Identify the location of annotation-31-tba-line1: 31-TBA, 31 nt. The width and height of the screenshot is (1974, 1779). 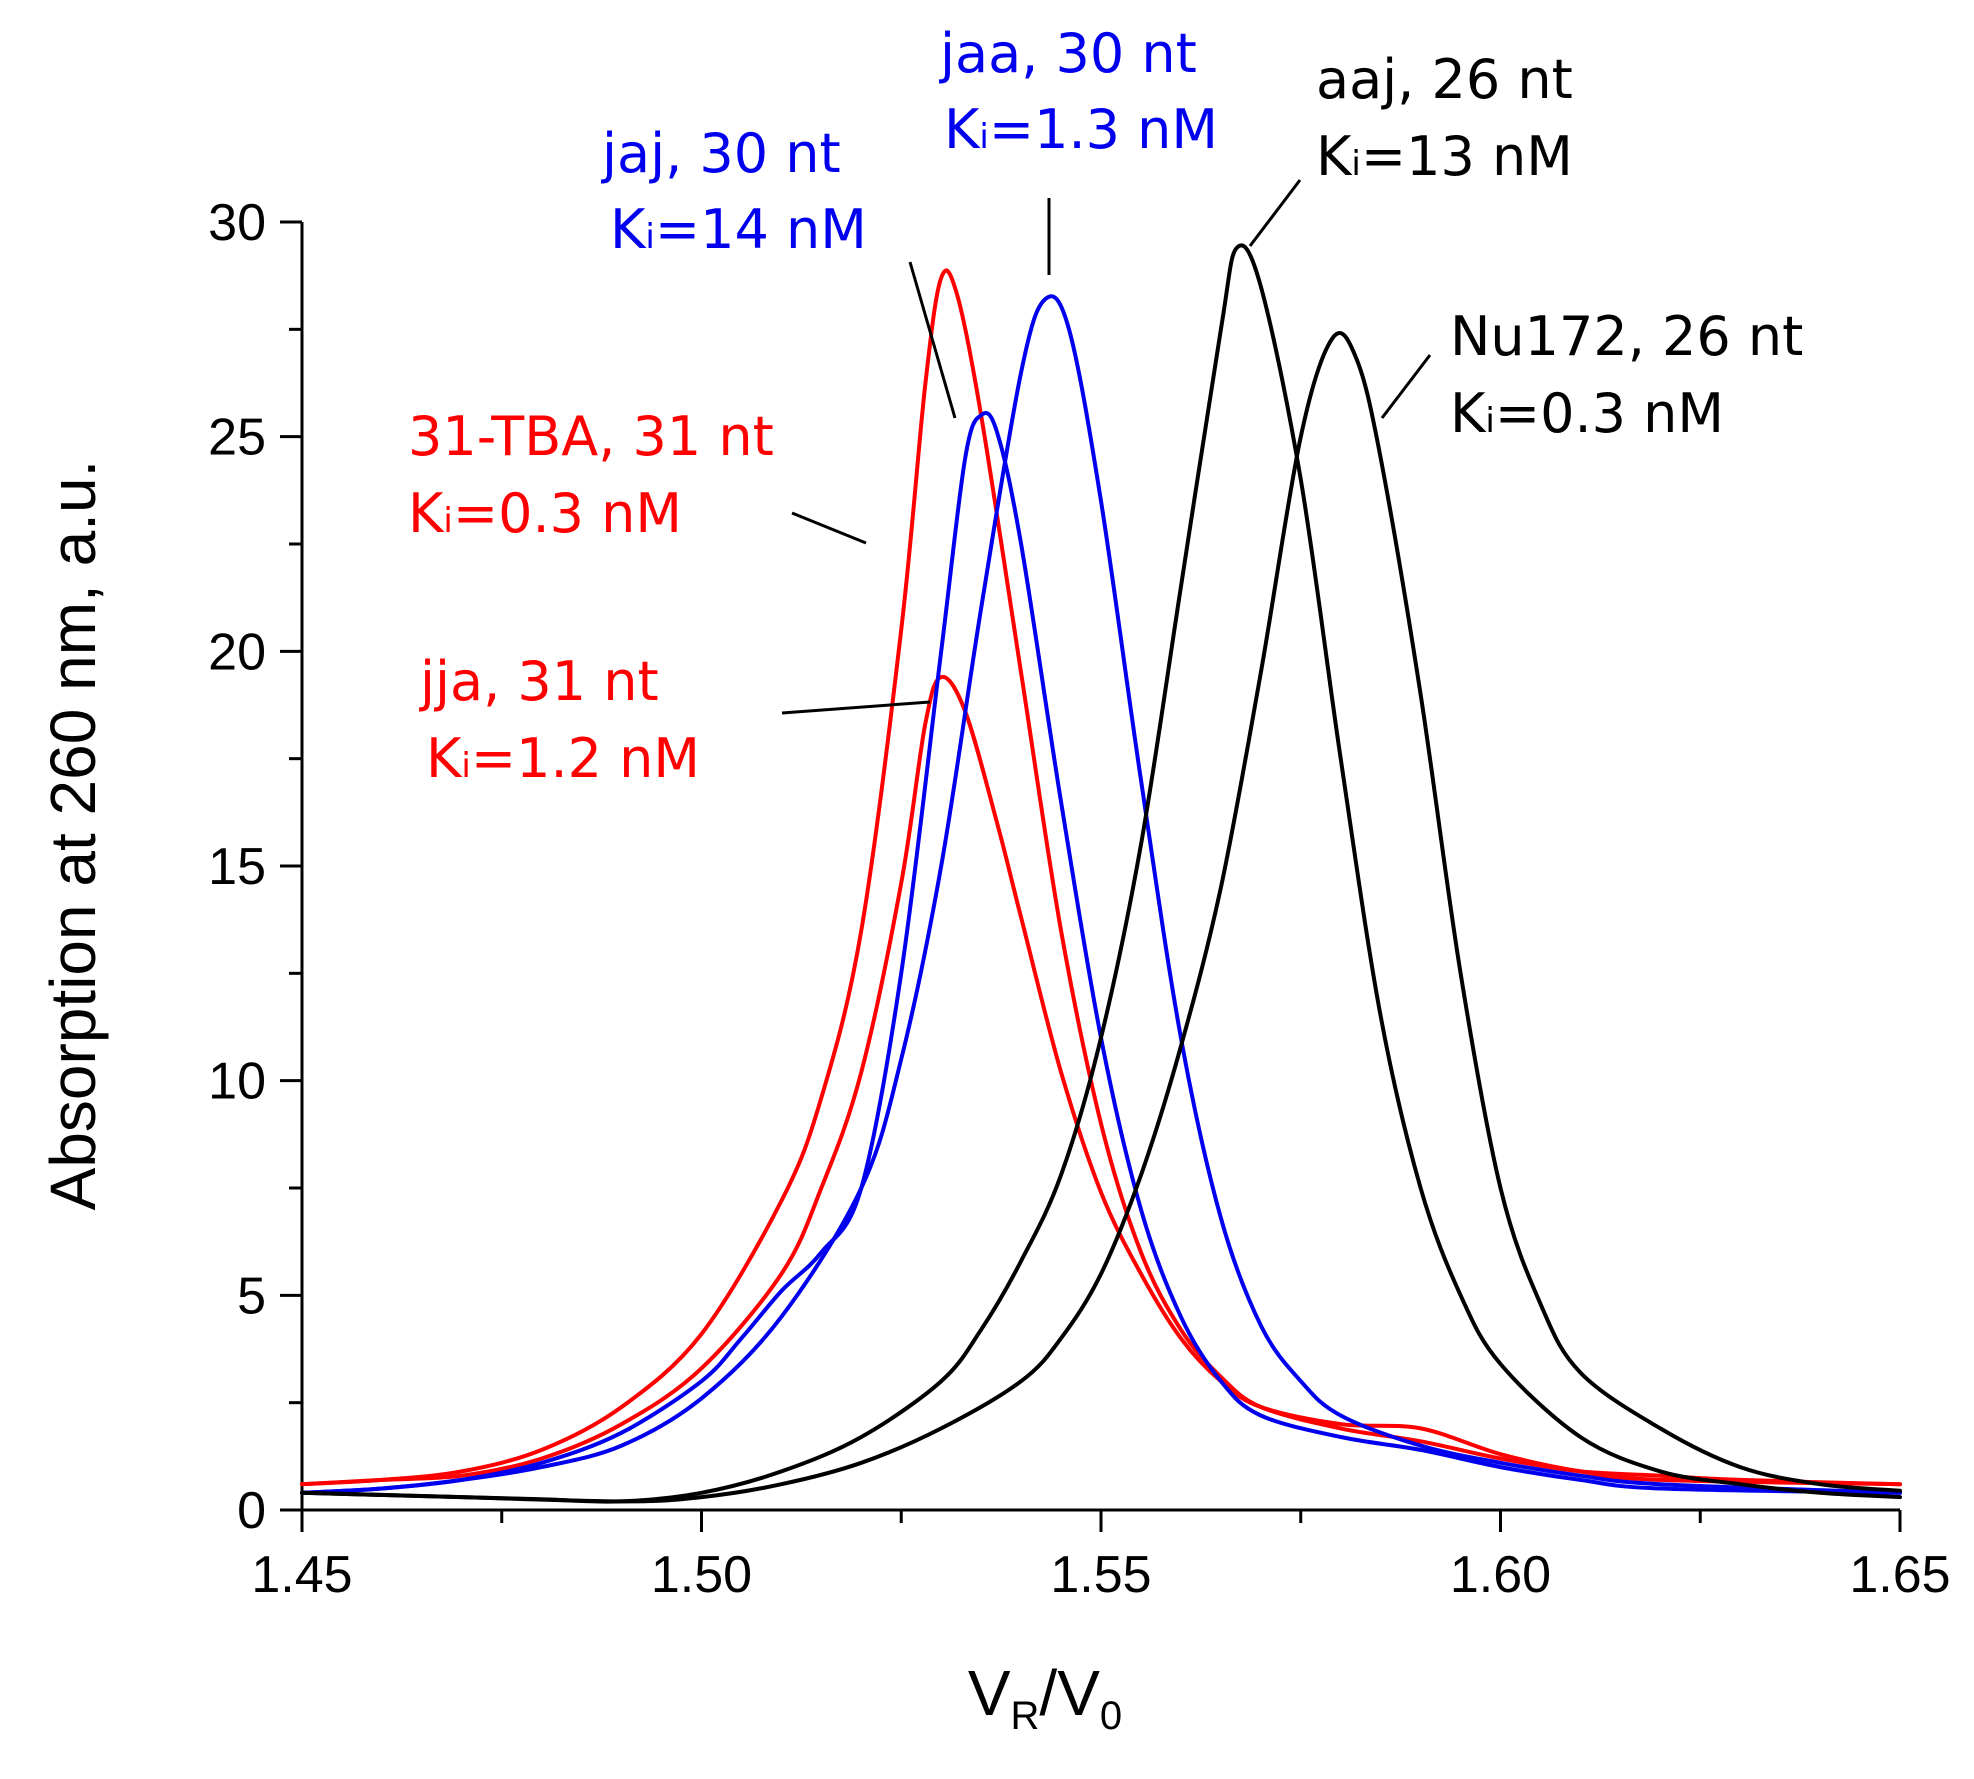
(591, 436).